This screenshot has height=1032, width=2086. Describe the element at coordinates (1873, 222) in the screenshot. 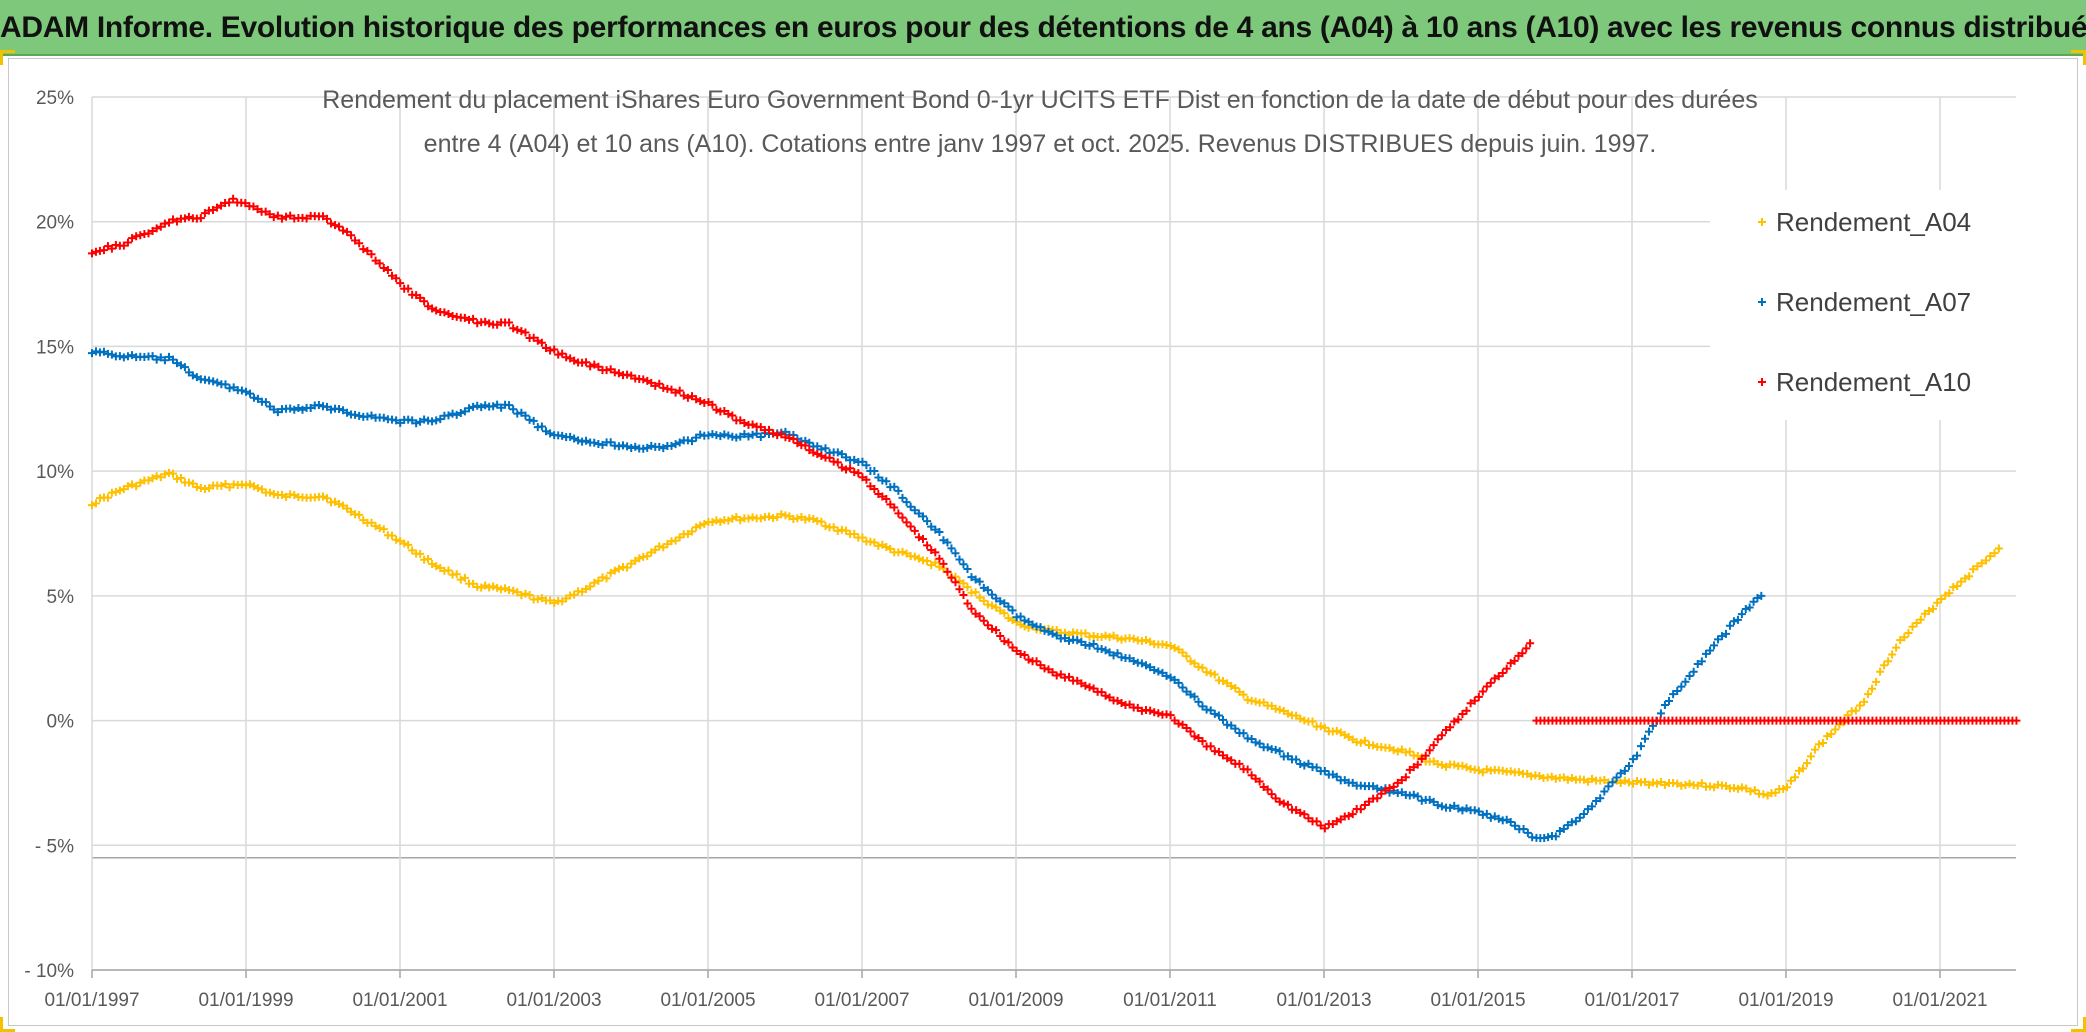

I see `legend-label: Rendement_A04` at that location.